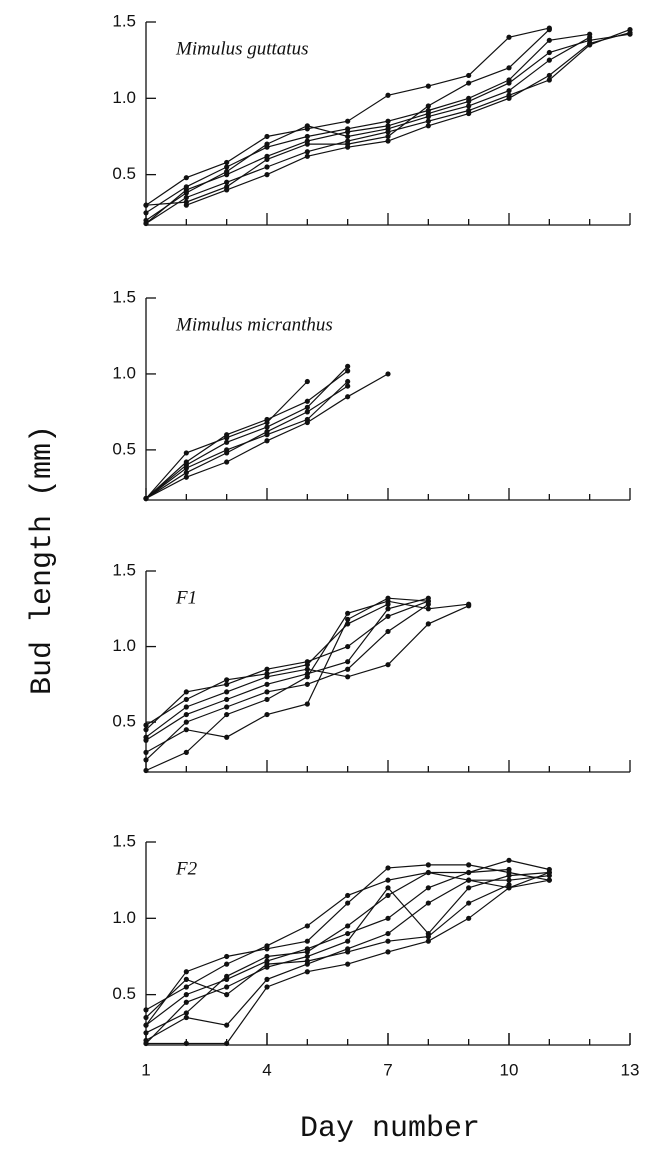  I want to click on y-tick-label: 0.5, so click(124, 173).